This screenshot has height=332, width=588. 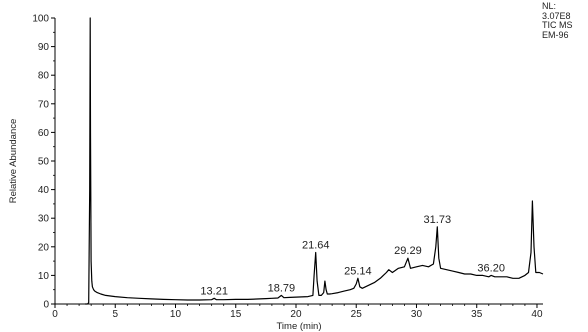 I want to click on peak-label: 13.21, so click(x=214, y=291).